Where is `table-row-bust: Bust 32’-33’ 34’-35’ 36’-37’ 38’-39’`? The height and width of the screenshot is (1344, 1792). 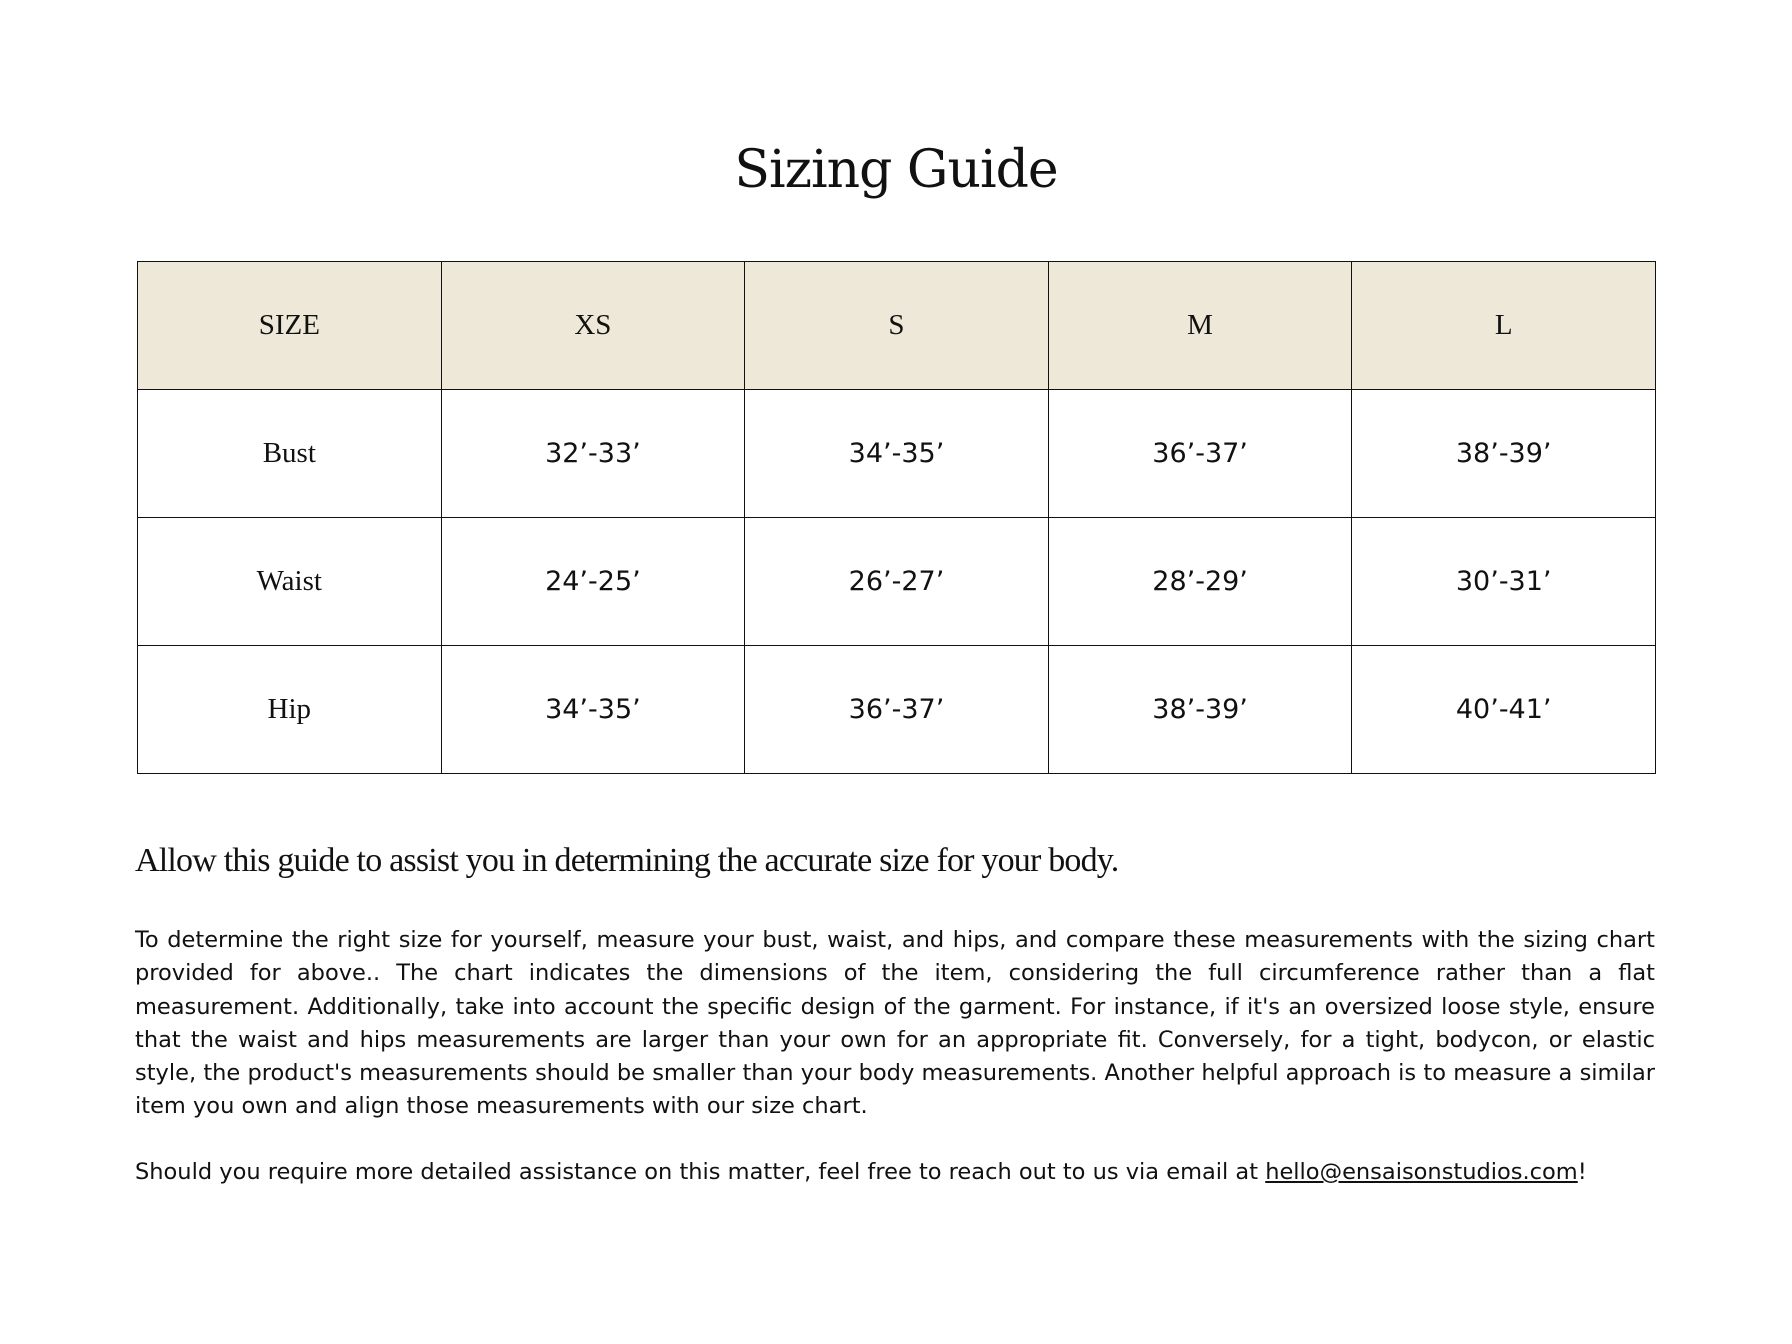
table-row-bust: Bust 32’-33’ 34’-35’ 36’-37’ 38’-39’ is located at coordinates (896, 453).